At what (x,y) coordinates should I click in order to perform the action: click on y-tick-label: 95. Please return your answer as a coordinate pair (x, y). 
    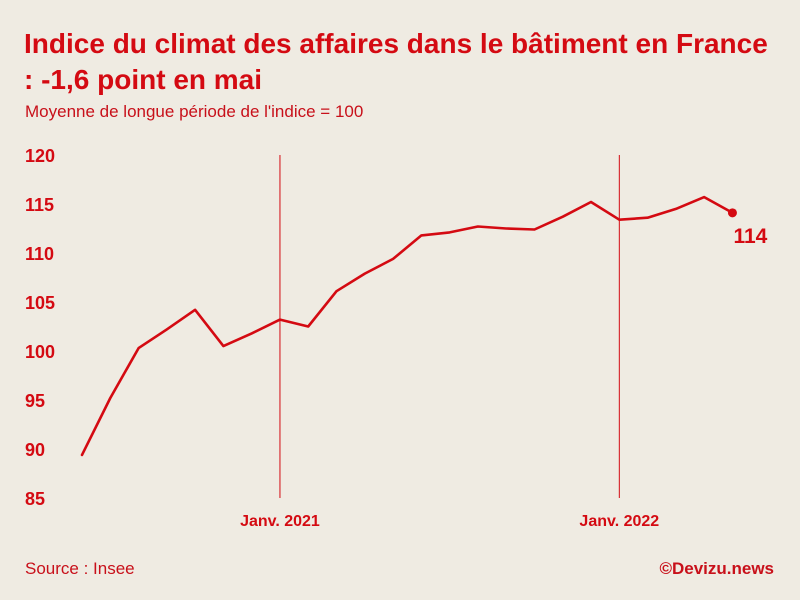
    Looking at the image, I should click on (35, 401).